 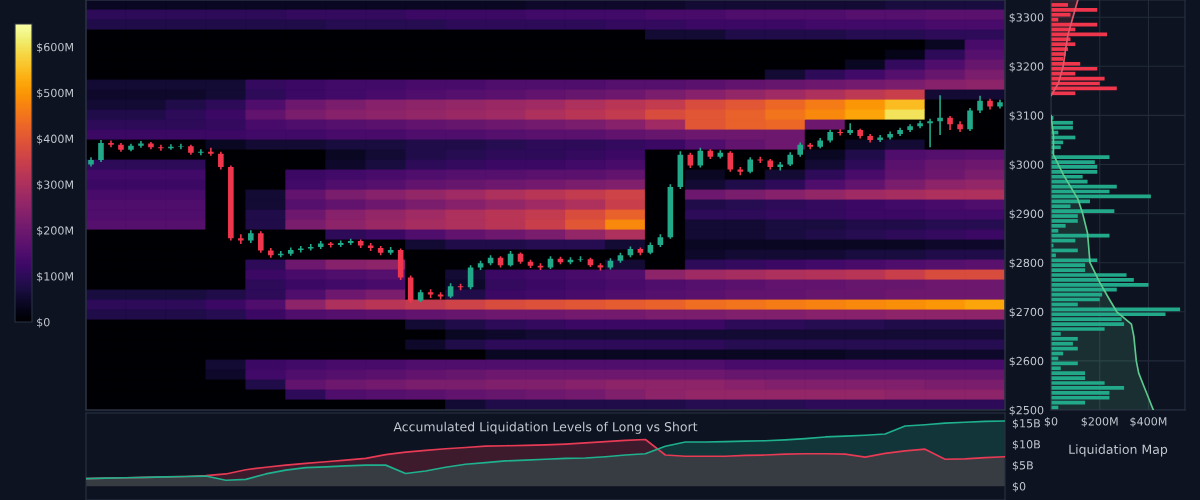 What do you see at coordinates (1026, 444) in the screenshot?
I see `y-tick-label: $10B` at bounding box center [1026, 444].